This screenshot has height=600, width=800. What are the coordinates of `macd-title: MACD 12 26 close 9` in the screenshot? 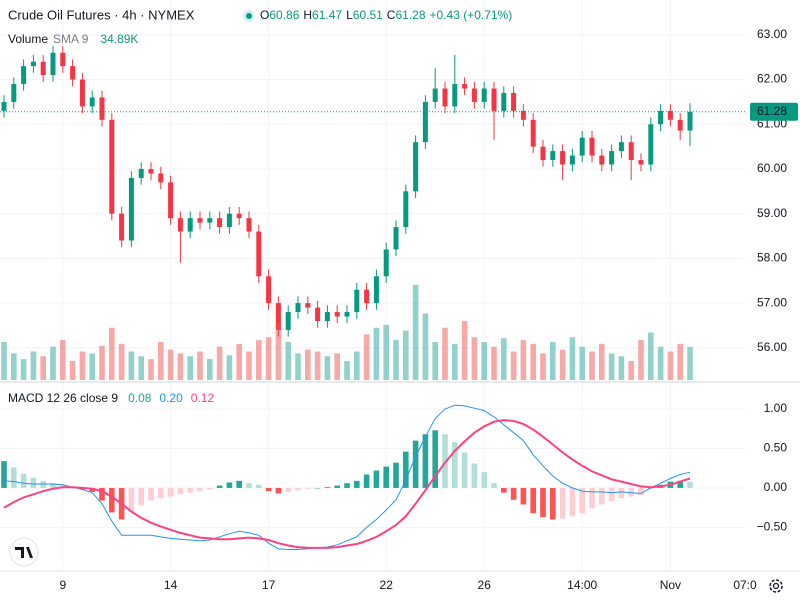 It's located at (63, 398).